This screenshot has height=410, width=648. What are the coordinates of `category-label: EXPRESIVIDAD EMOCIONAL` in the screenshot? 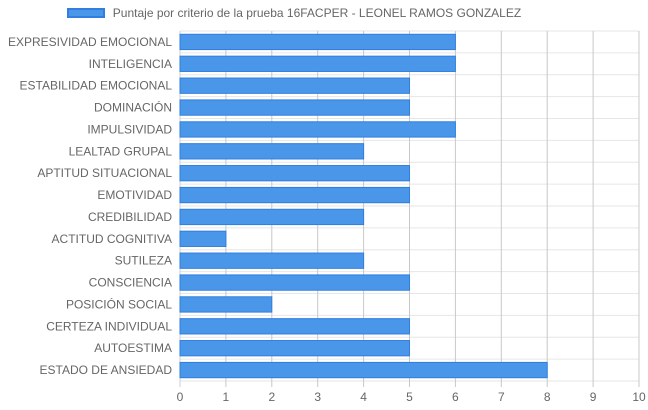 It's located at (90, 42).